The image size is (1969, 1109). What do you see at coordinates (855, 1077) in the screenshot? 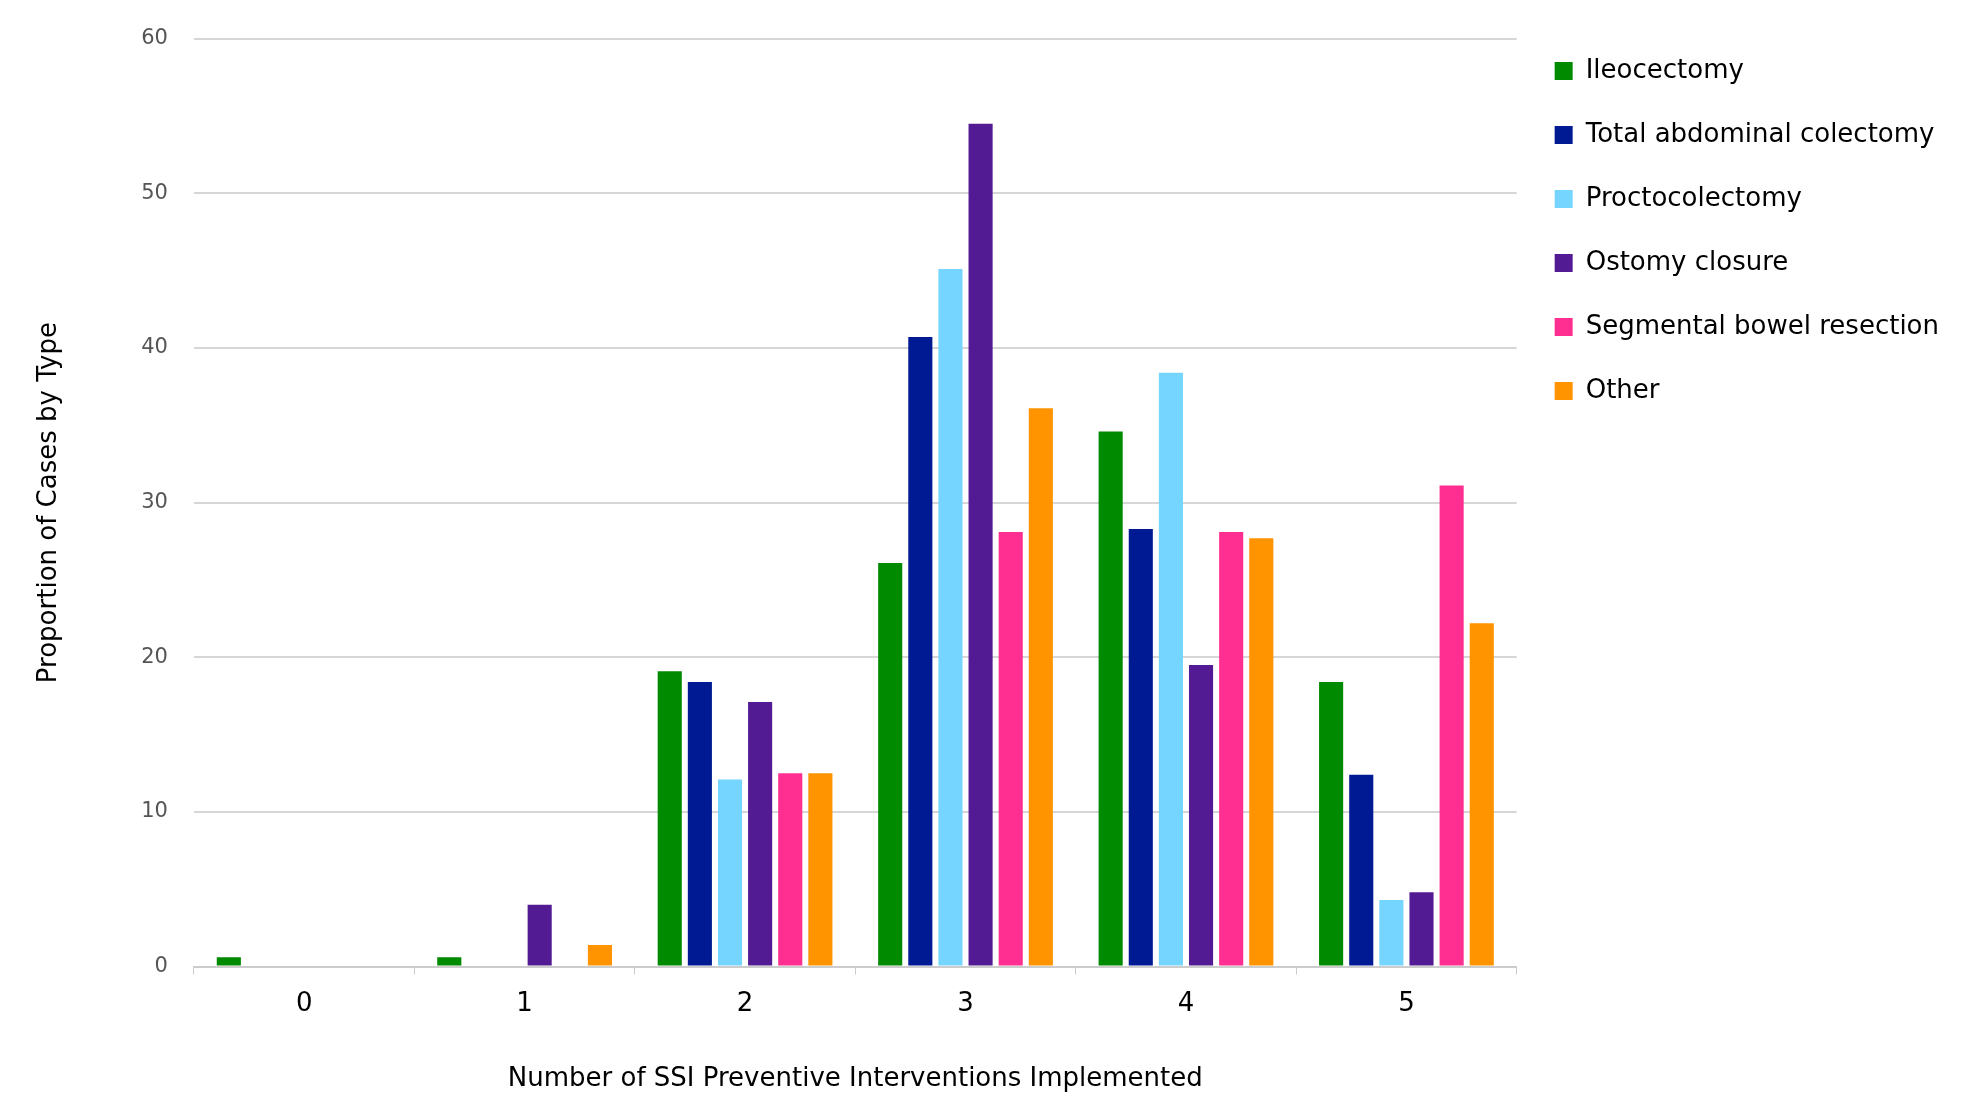
I see `x-axis-title: Number of SSI Preventive Interventions Implemented` at bounding box center [855, 1077].